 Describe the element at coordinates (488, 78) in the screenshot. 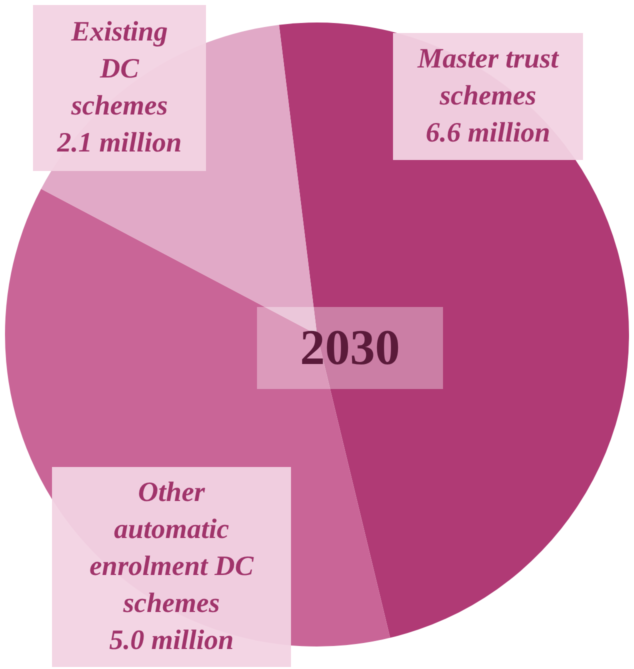

I see `slice-label: Master trust schemes` at that location.